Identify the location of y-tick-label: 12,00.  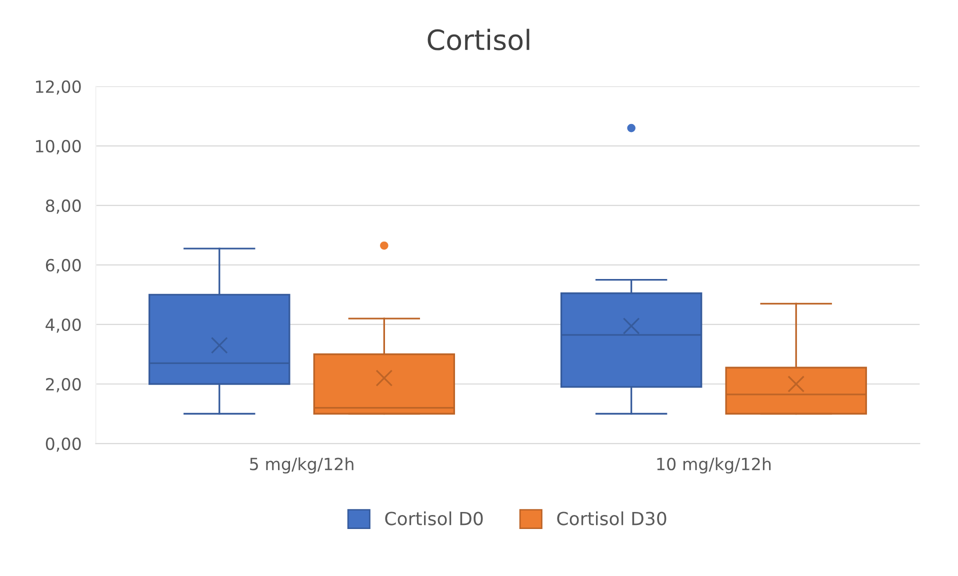
(58, 87).